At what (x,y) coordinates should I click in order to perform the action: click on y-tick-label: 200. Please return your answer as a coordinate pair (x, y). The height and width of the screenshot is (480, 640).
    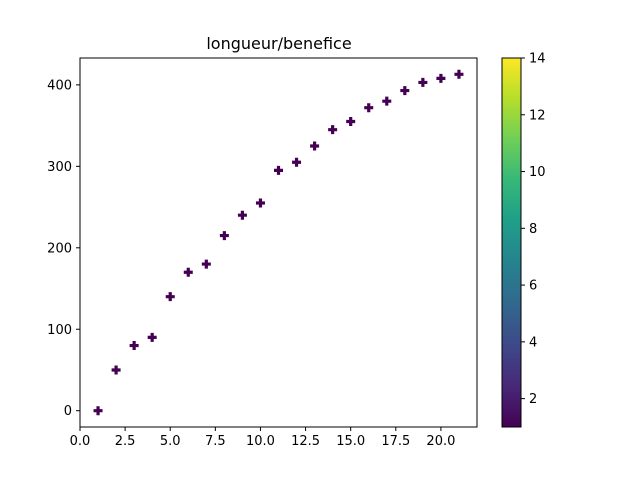
    Looking at the image, I should click on (59, 248).